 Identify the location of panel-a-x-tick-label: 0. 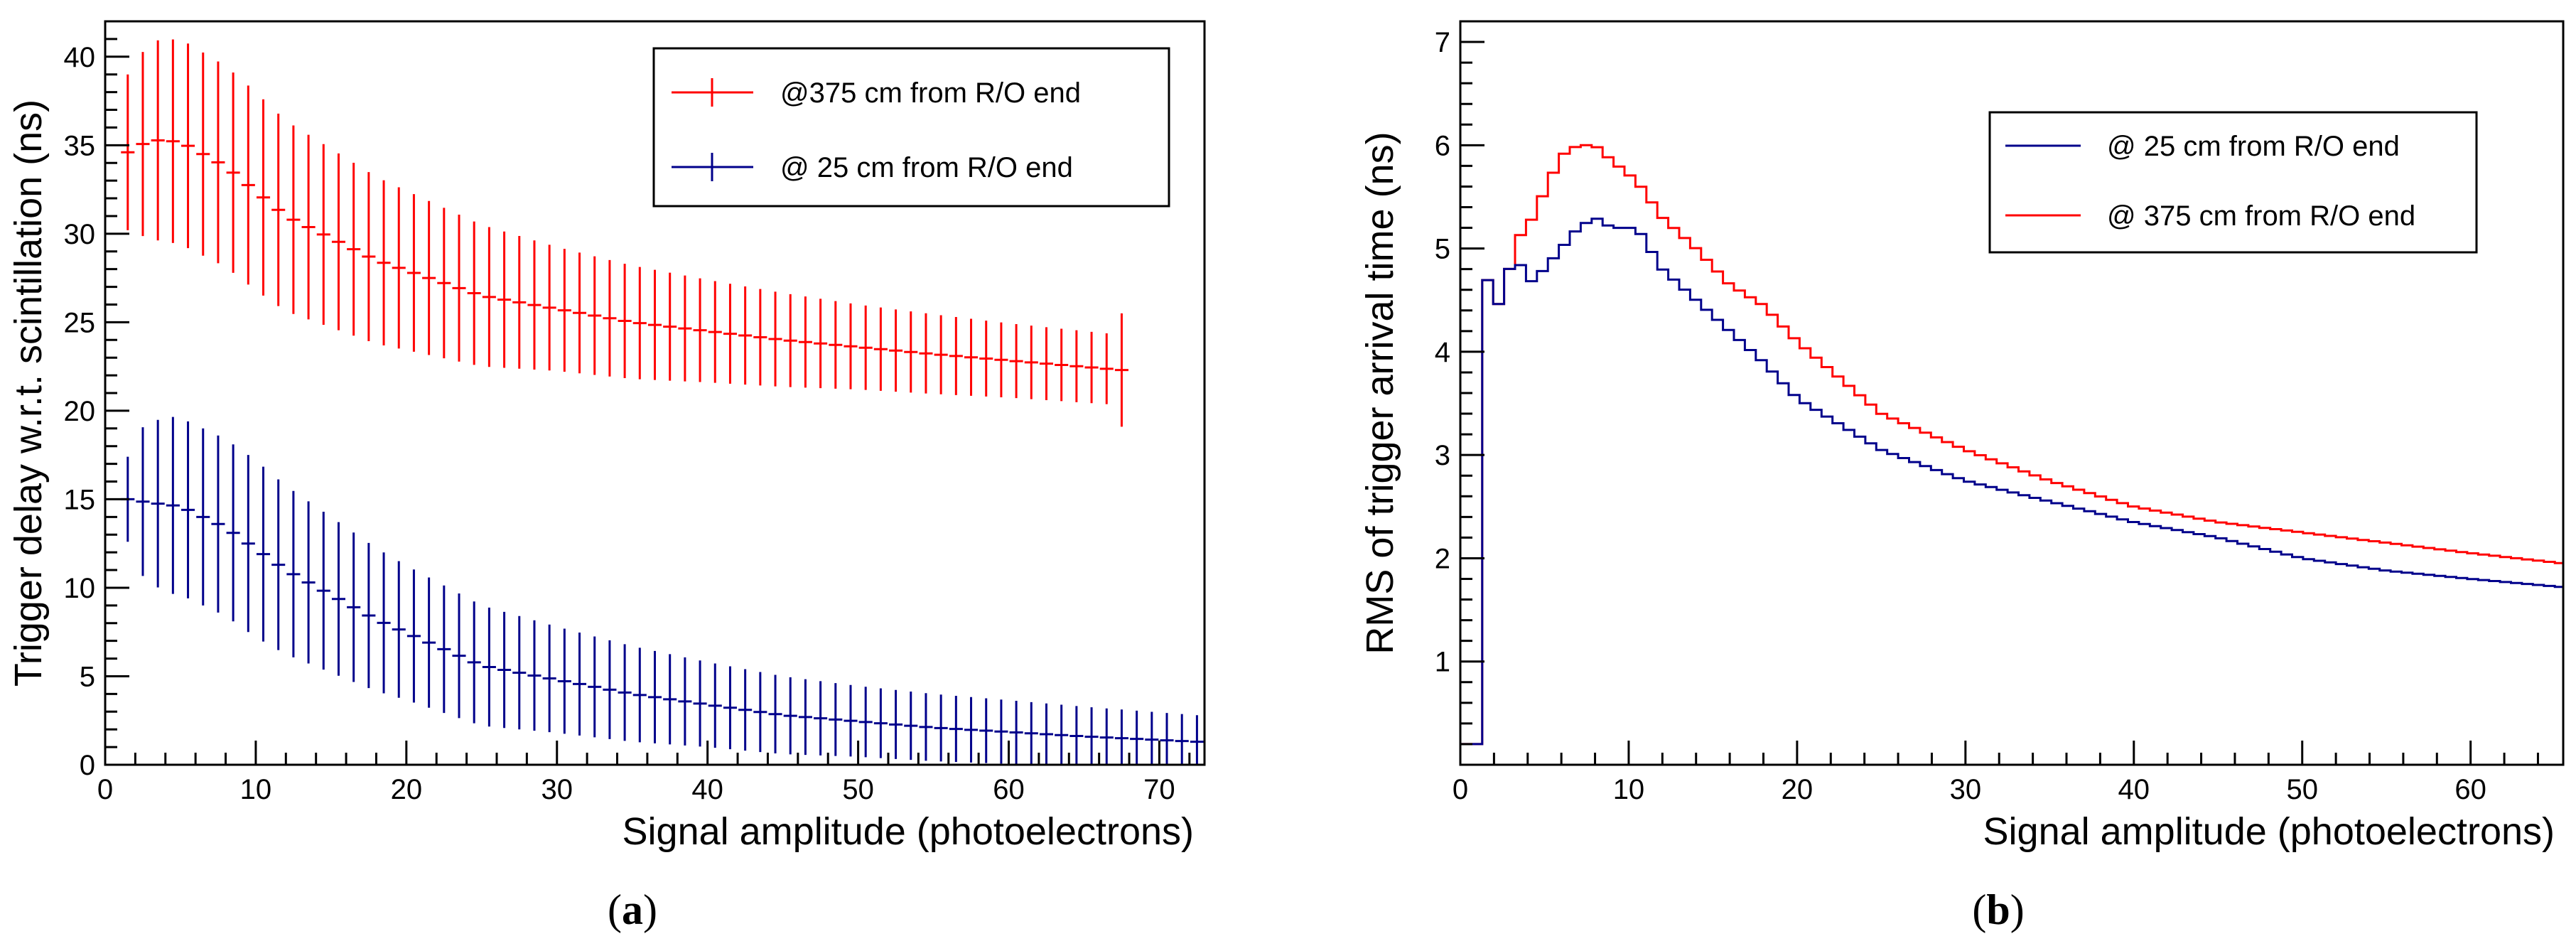
(105, 789).